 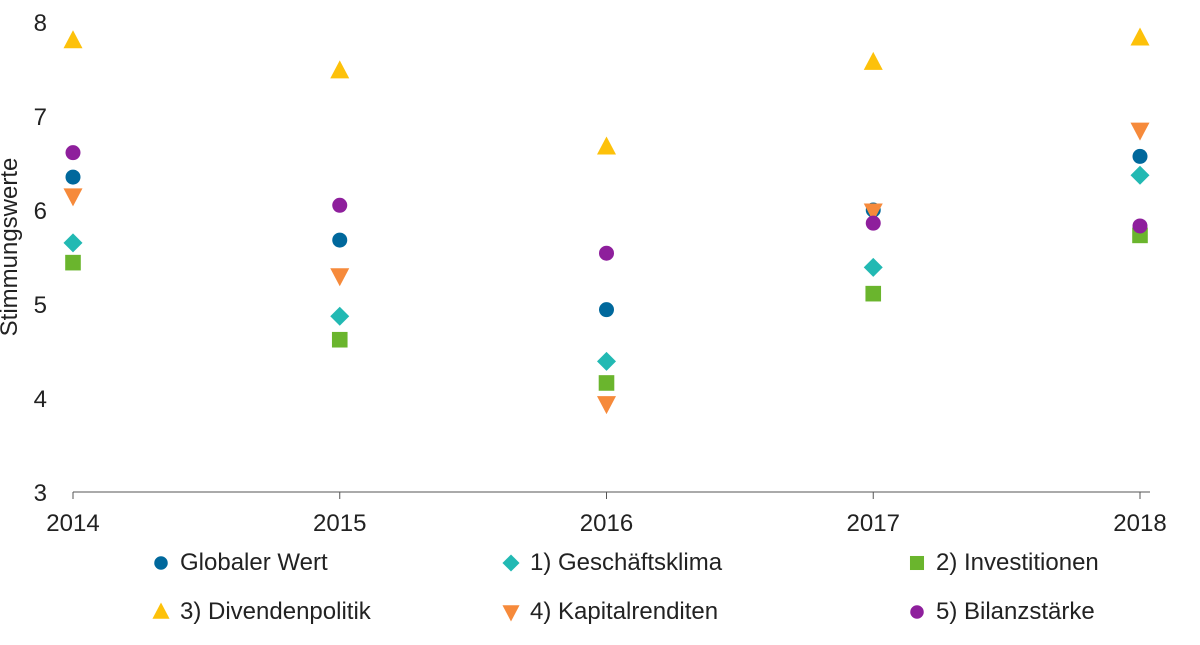 I want to click on legend-item: 4) Kapitalrenditen, so click(x=609, y=612).